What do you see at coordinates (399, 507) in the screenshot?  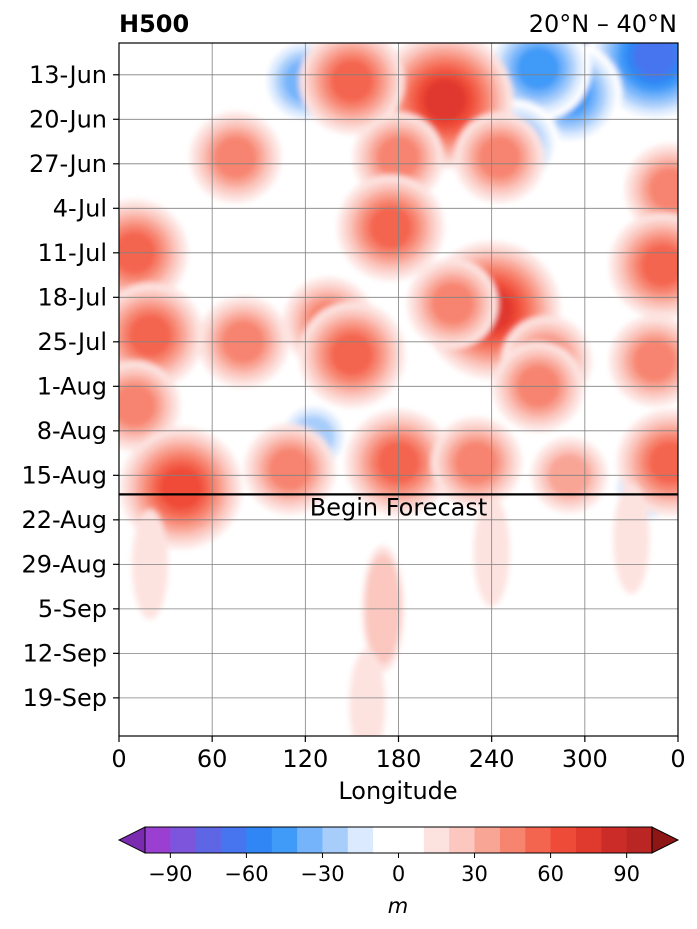 I see `forecast-label: Begin Forecast` at bounding box center [399, 507].